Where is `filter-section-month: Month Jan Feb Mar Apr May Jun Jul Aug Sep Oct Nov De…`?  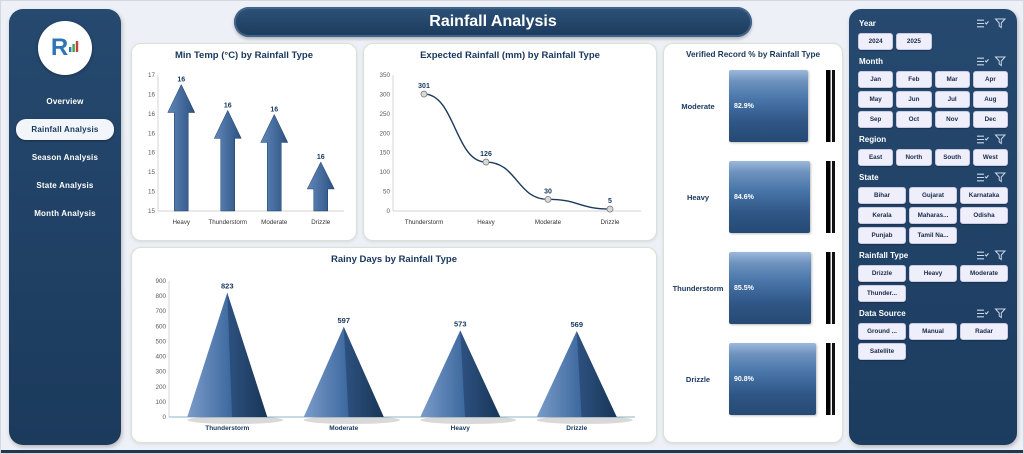
filter-section-month: Month Jan Feb Mar Apr May Jun Jul Aug Sep Oct Nov De… is located at coordinates (933, 92).